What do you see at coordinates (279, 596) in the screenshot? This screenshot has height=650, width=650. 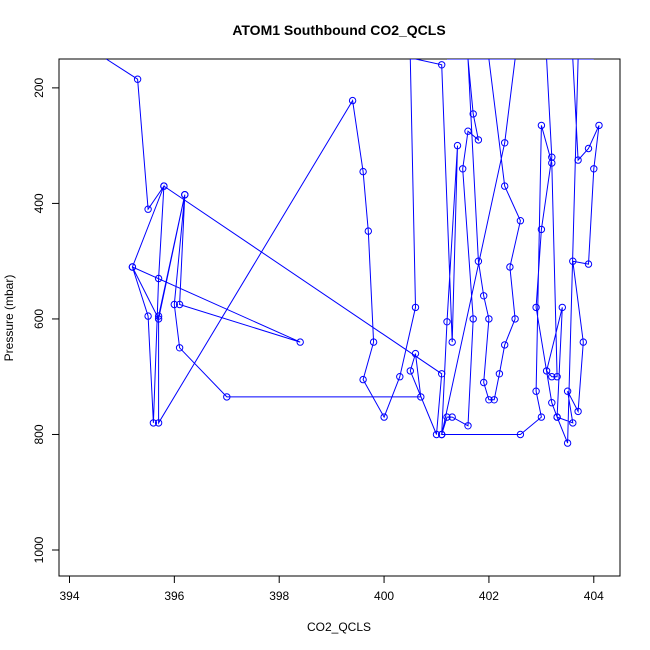 I see `x-tick-label: 398` at bounding box center [279, 596].